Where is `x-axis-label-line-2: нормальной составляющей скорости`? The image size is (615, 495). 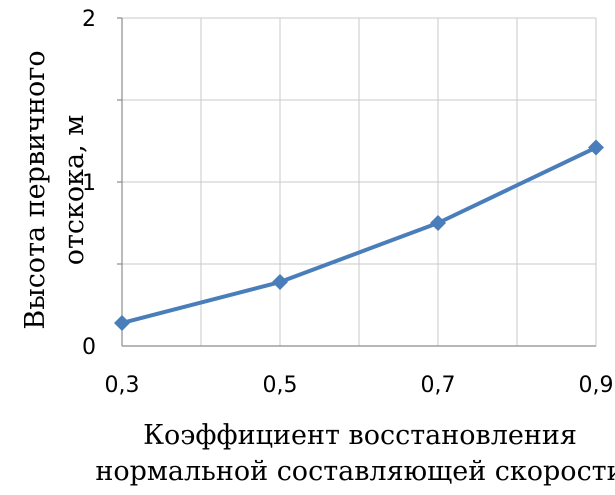 x-axis-label-line-2: нормальной составляющей скорости is located at coordinates (355, 471).